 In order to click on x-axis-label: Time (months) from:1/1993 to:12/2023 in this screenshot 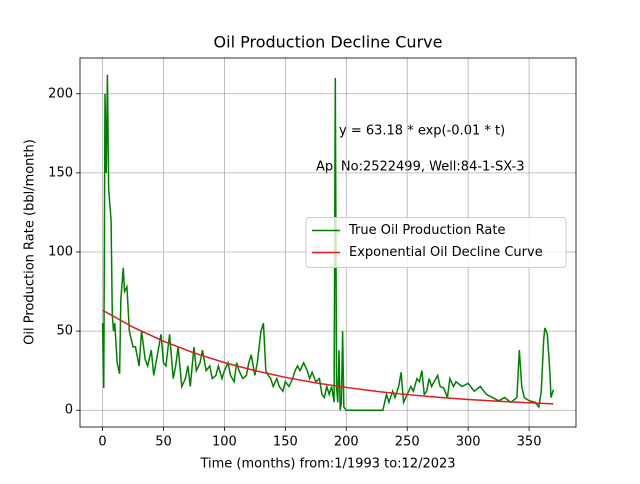, I will do `click(327, 464)`.